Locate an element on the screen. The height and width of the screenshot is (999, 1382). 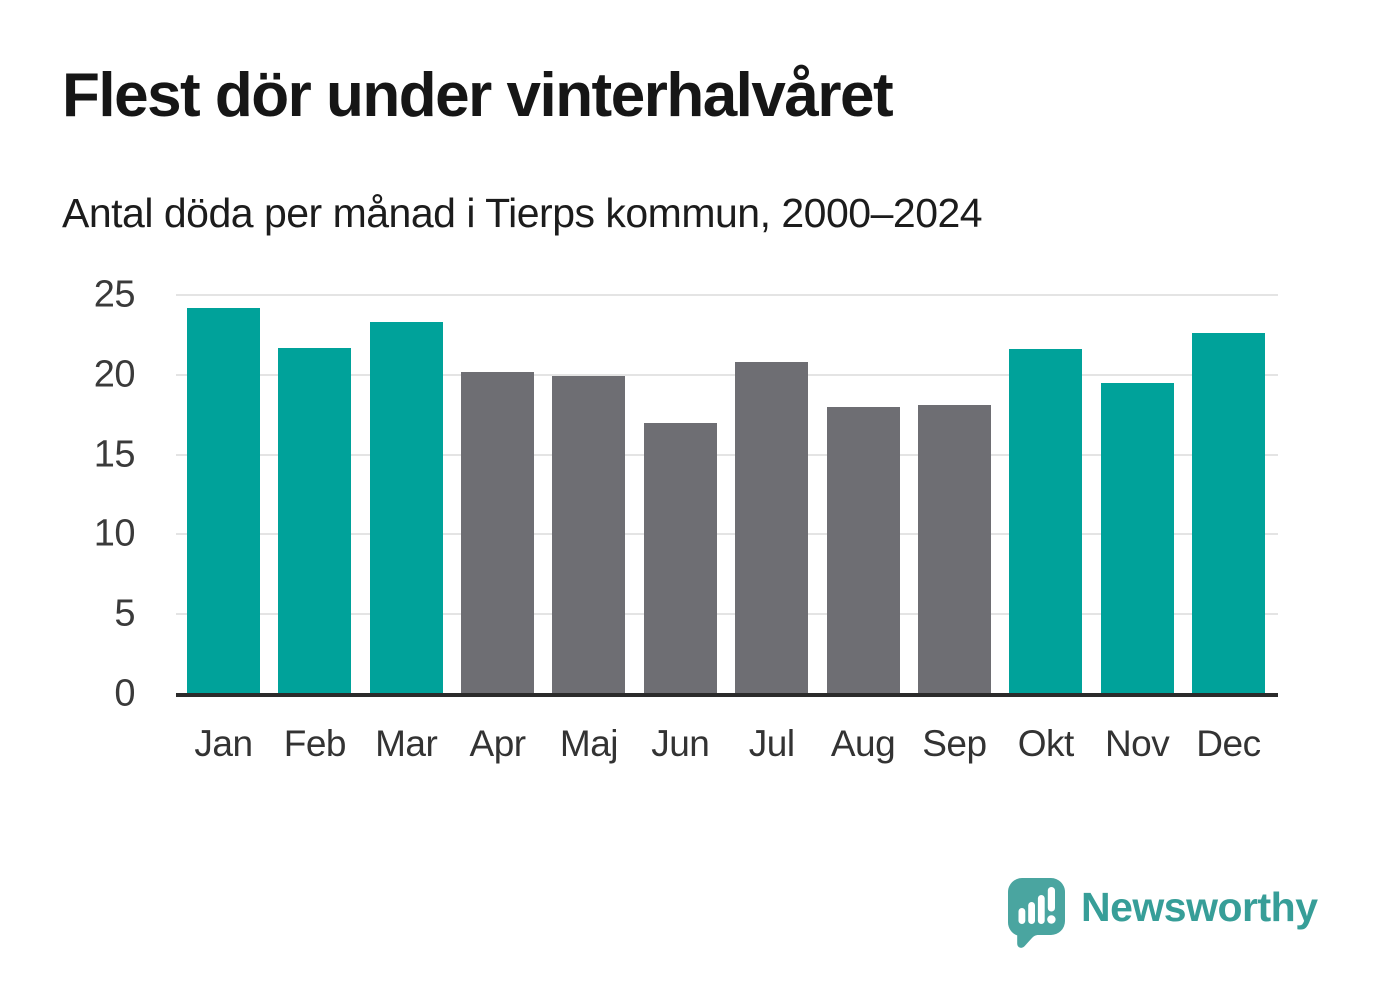
y-axis-labels: 0 5 10 15 20 25 is located at coordinates (88, 494).